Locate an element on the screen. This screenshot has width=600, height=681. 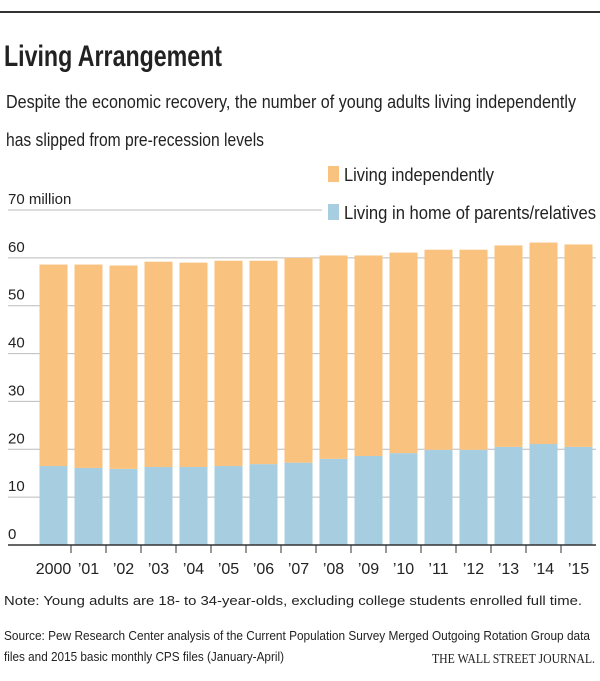
x-tick-label: ’09 is located at coordinates (368, 569).